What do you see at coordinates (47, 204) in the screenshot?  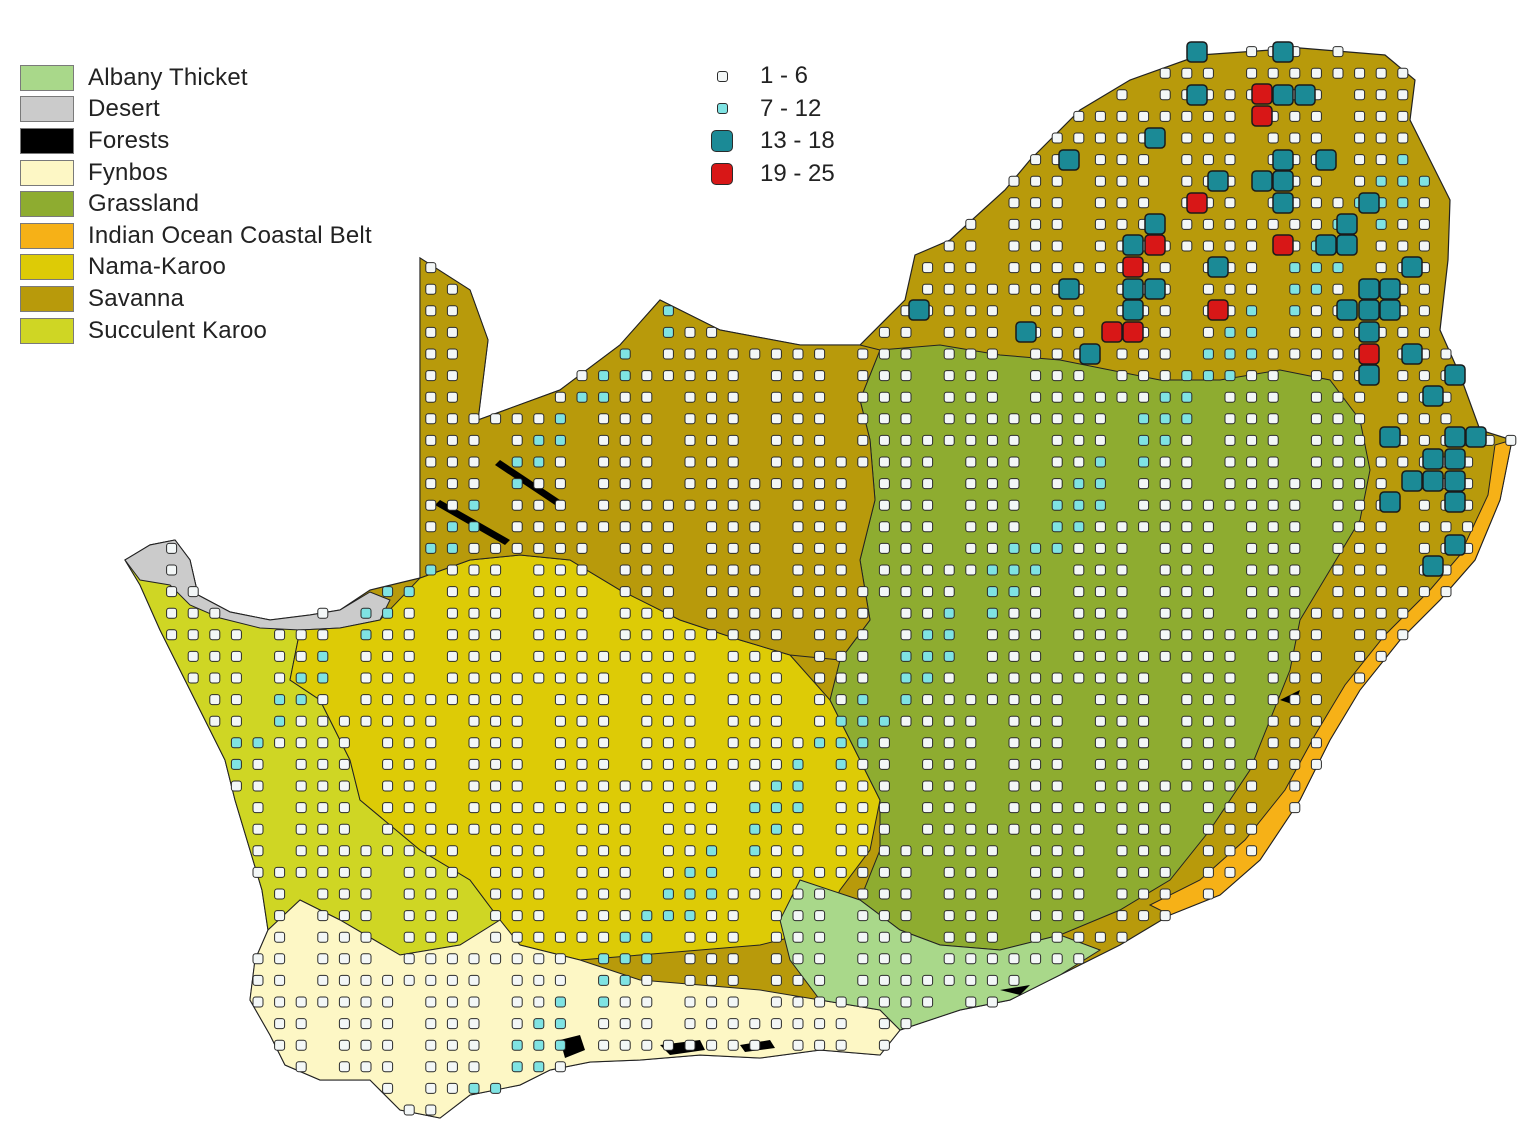 I see `swatch-grassland` at bounding box center [47, 204].